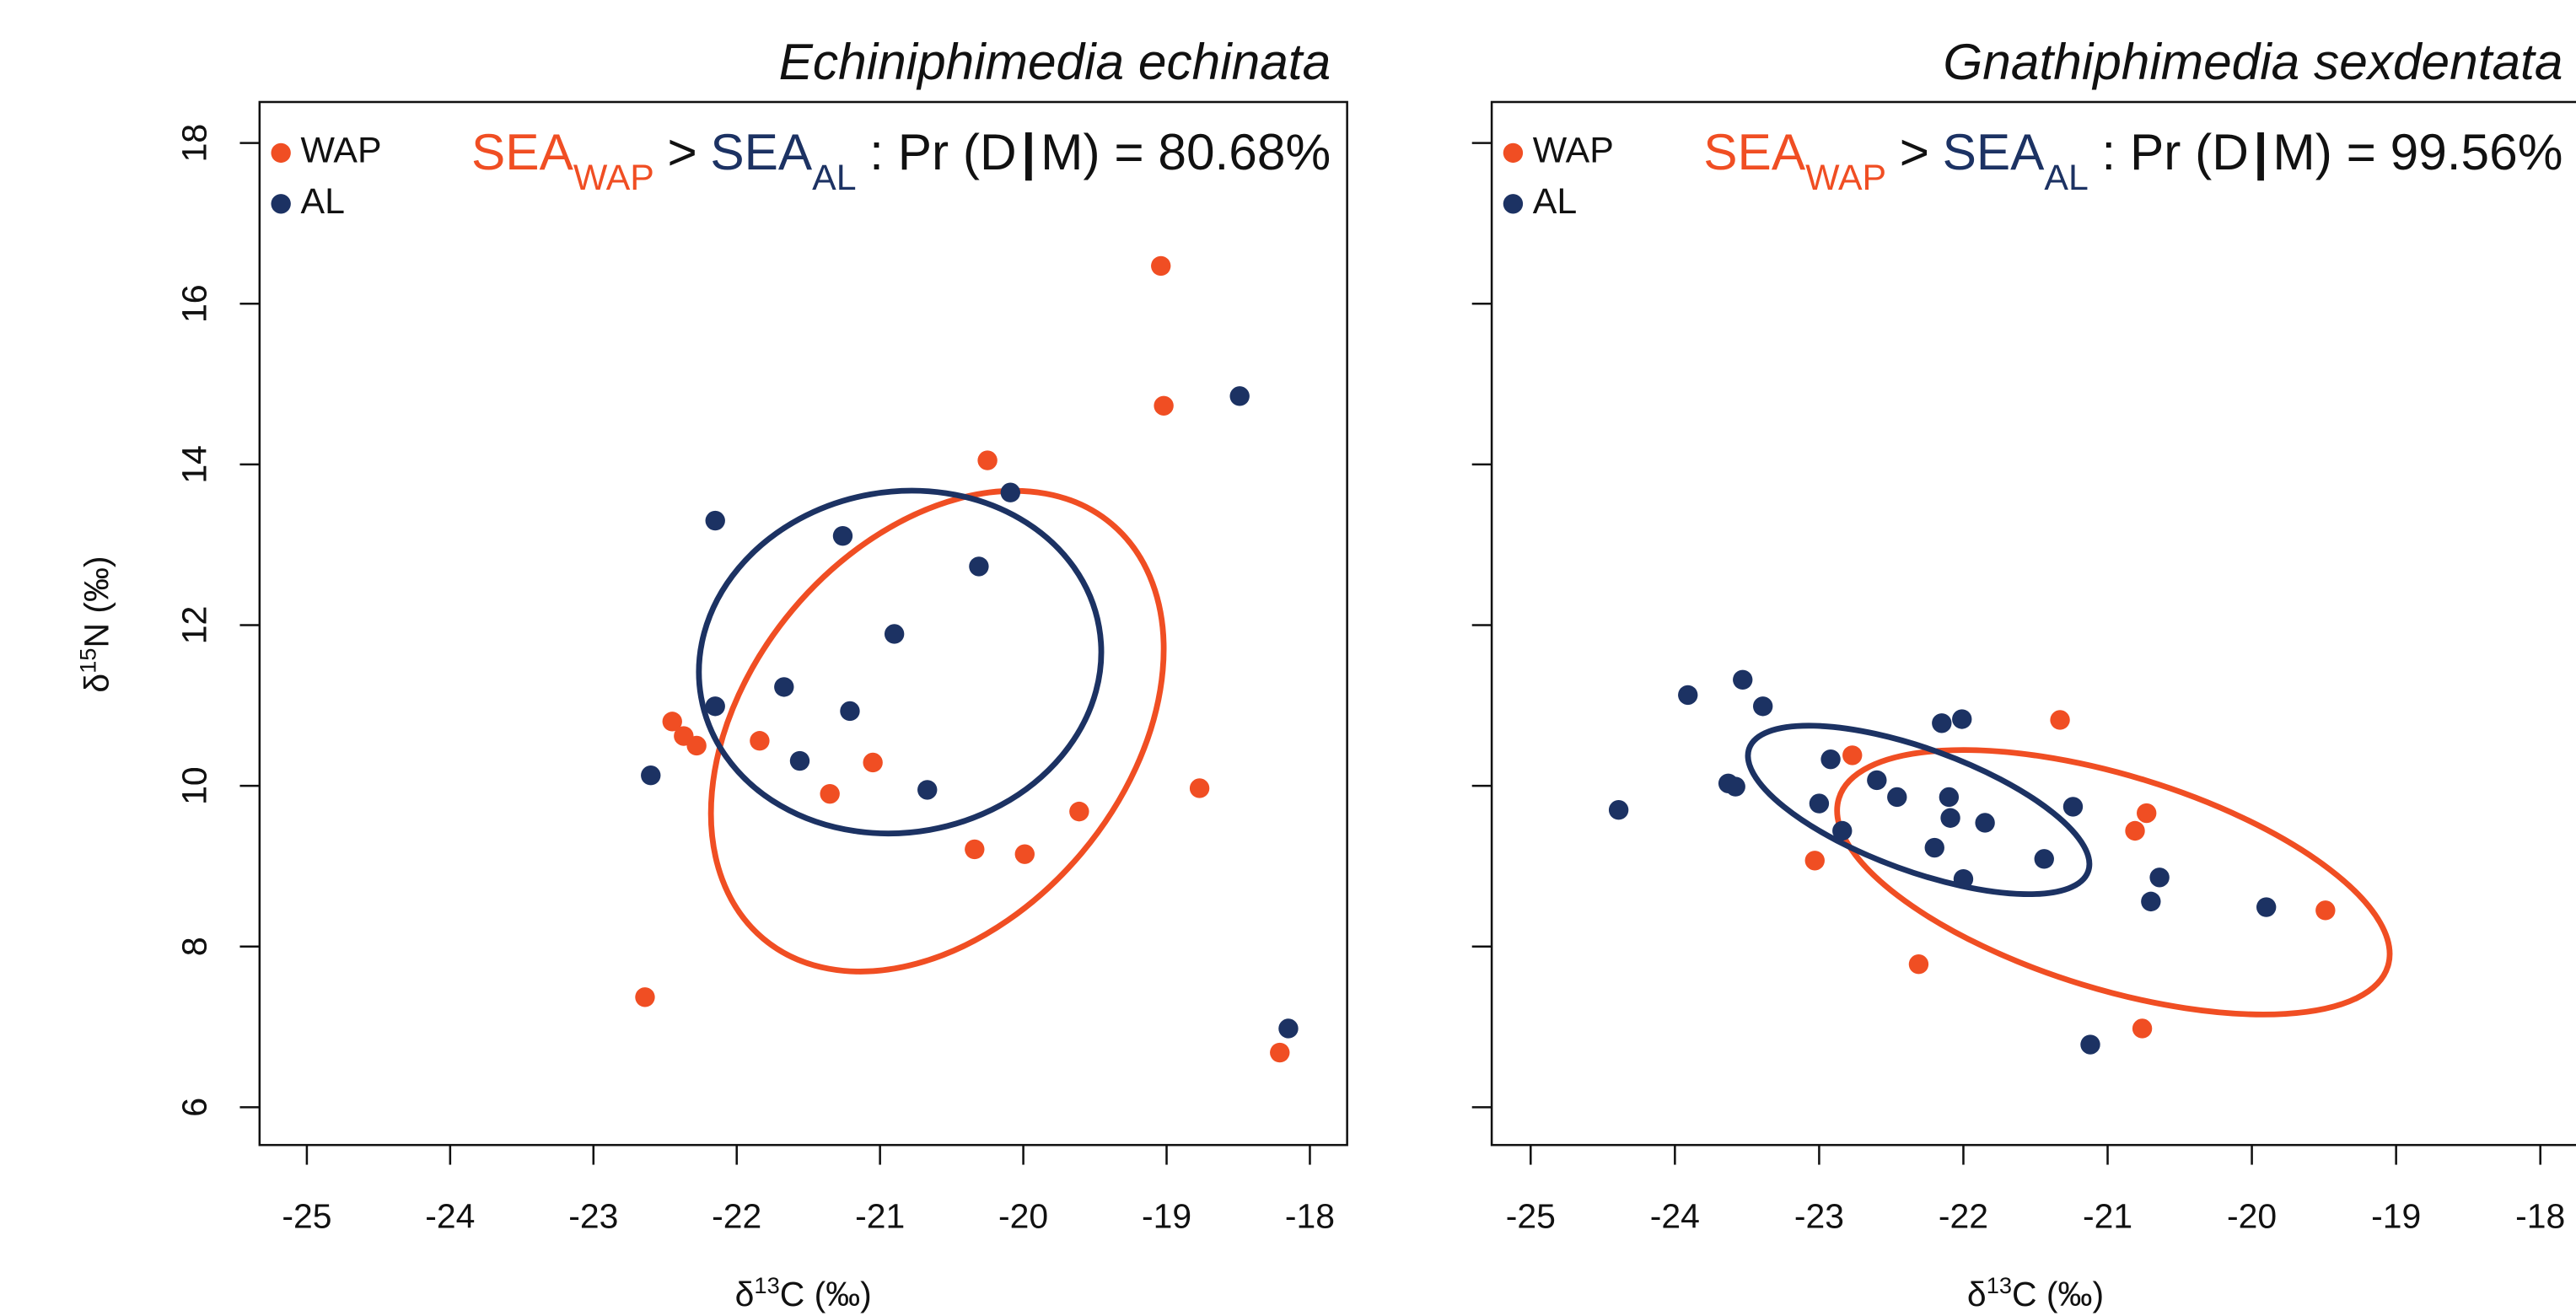 The image size is (2576, 1316). What do you see at coordinates (2261, 152) in the screenshot?
I see `annotation-part: |` at bounding box center [2261, 152].